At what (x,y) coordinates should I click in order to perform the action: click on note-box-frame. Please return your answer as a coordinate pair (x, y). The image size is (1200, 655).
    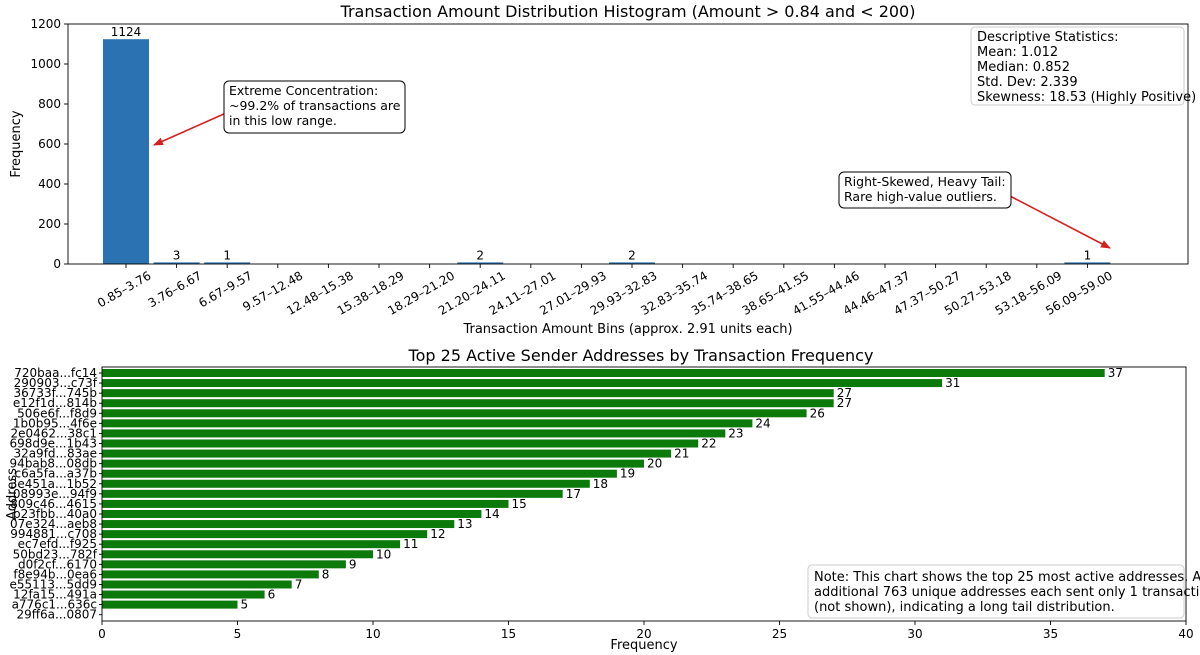
    Looking at the image, I should click on (996, 591).